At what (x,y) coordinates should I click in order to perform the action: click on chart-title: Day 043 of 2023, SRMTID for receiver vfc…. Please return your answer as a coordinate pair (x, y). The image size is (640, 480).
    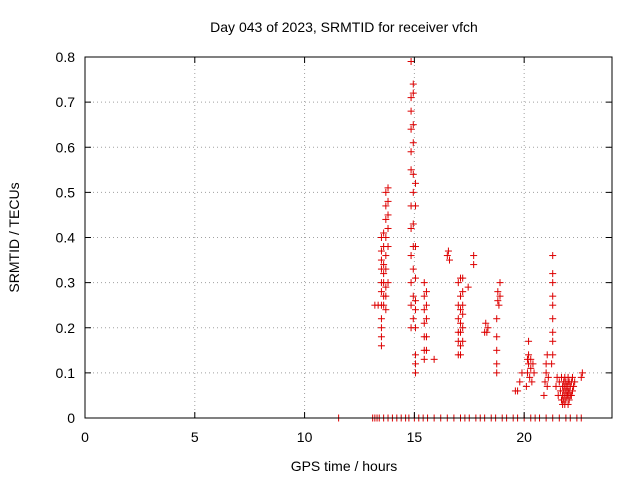
    Looking at the image, I should click on (344, 27).